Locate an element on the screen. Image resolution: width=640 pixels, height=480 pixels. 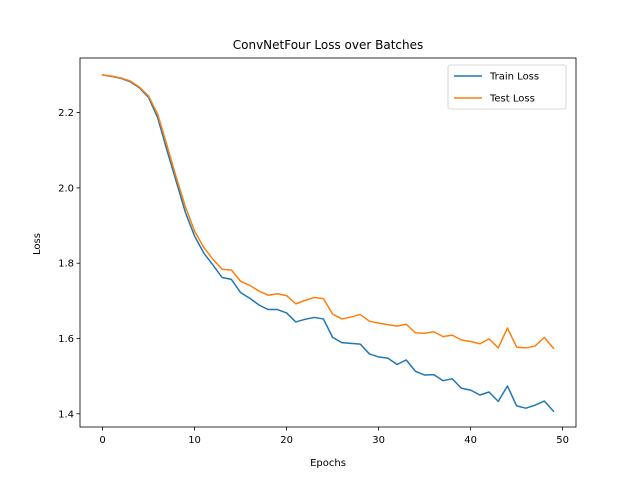
legend-label-train-loss: Train Loss is located at coordinates (514, 77).